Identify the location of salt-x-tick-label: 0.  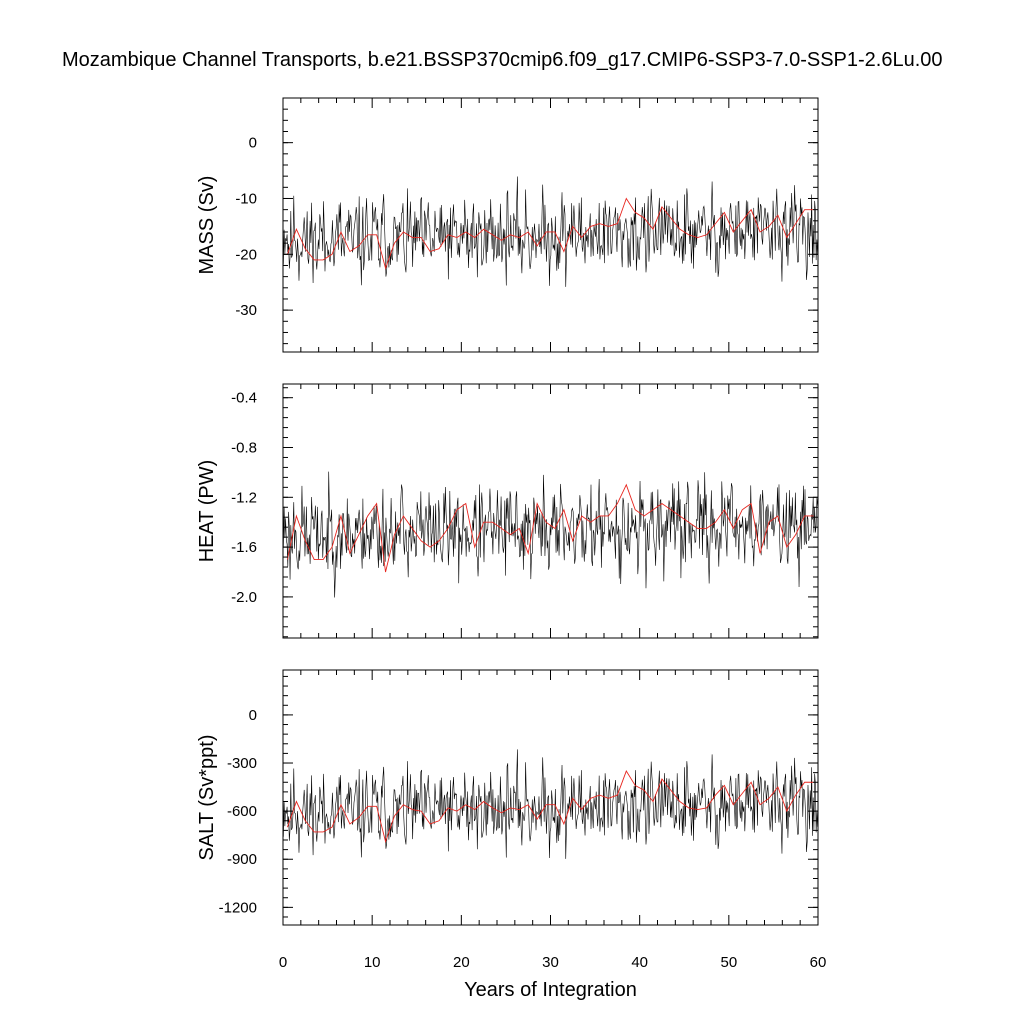
(283, 962).